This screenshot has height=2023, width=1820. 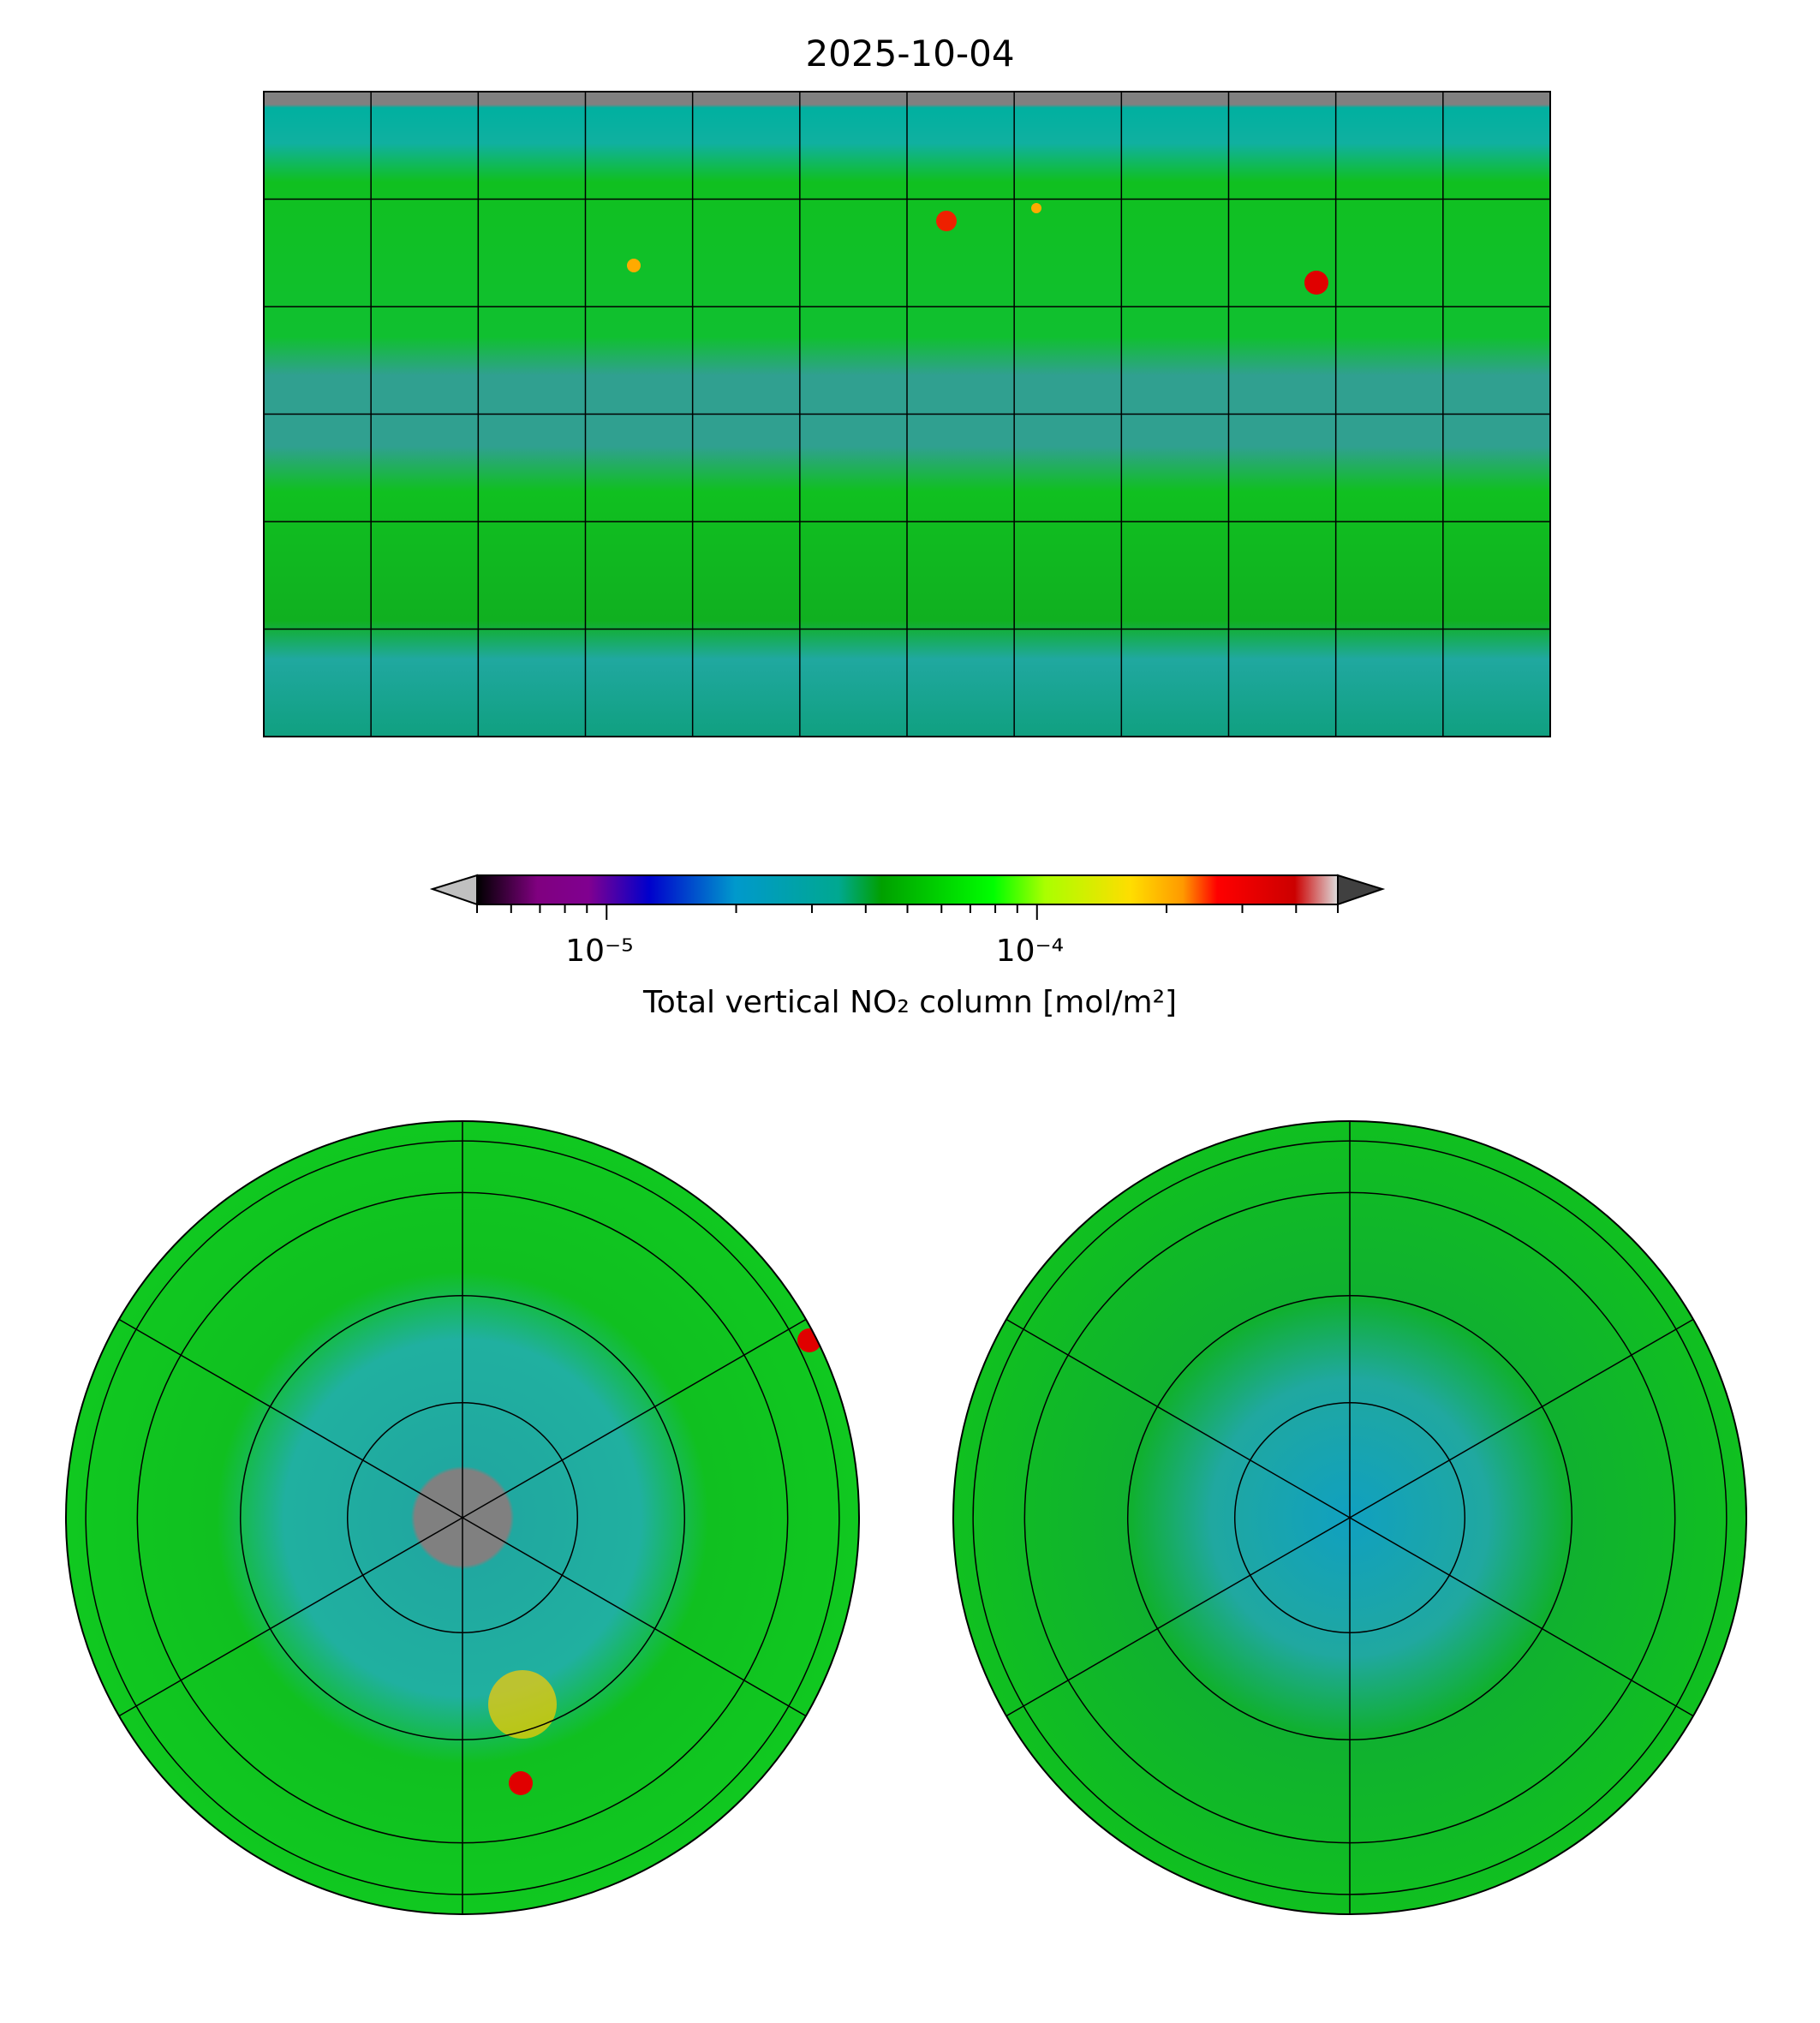 I want to click on colorbar-over-extend, so click(x=1361, y=890).